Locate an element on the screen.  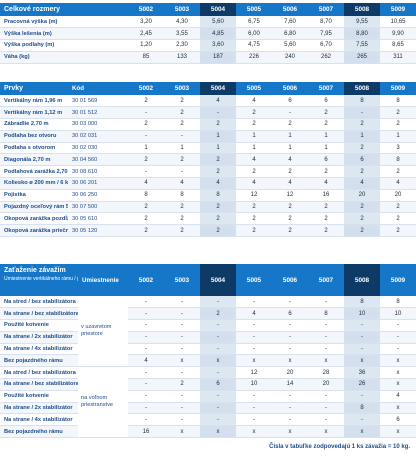
table-row: Váha (kg) 85 133 187 226 240 262 265 311 is located at coordinates (208, 57).